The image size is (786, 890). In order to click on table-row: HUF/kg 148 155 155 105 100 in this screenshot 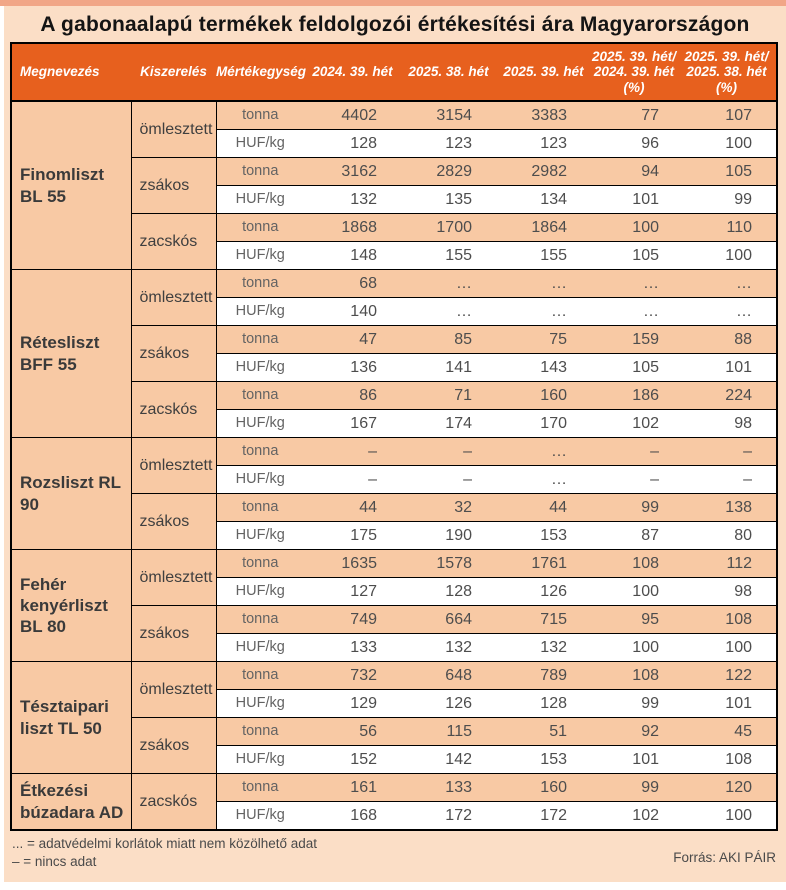, I will do `click(394, 255)`.